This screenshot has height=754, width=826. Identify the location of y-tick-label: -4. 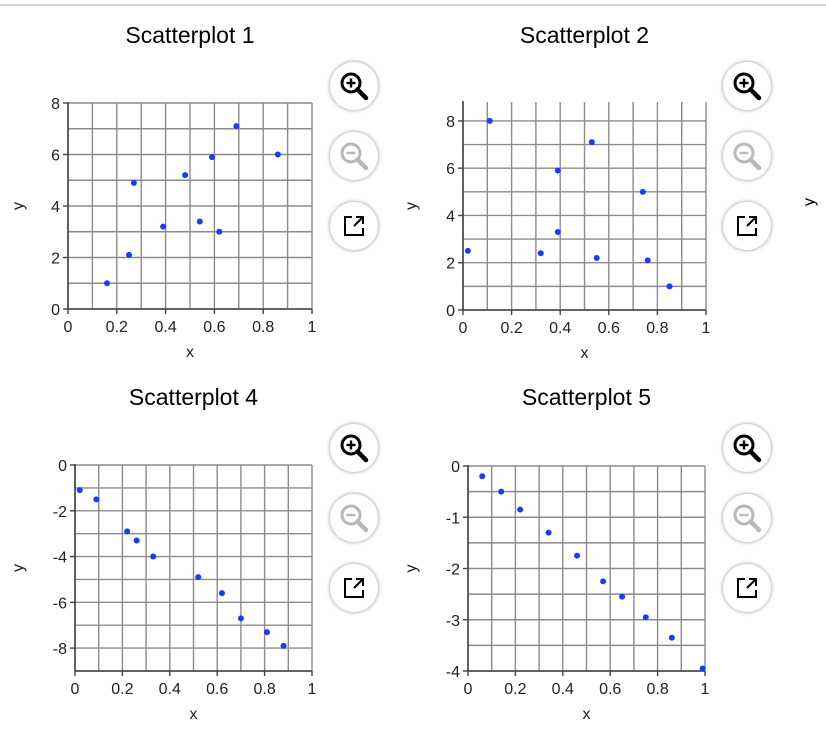
(60, 558).